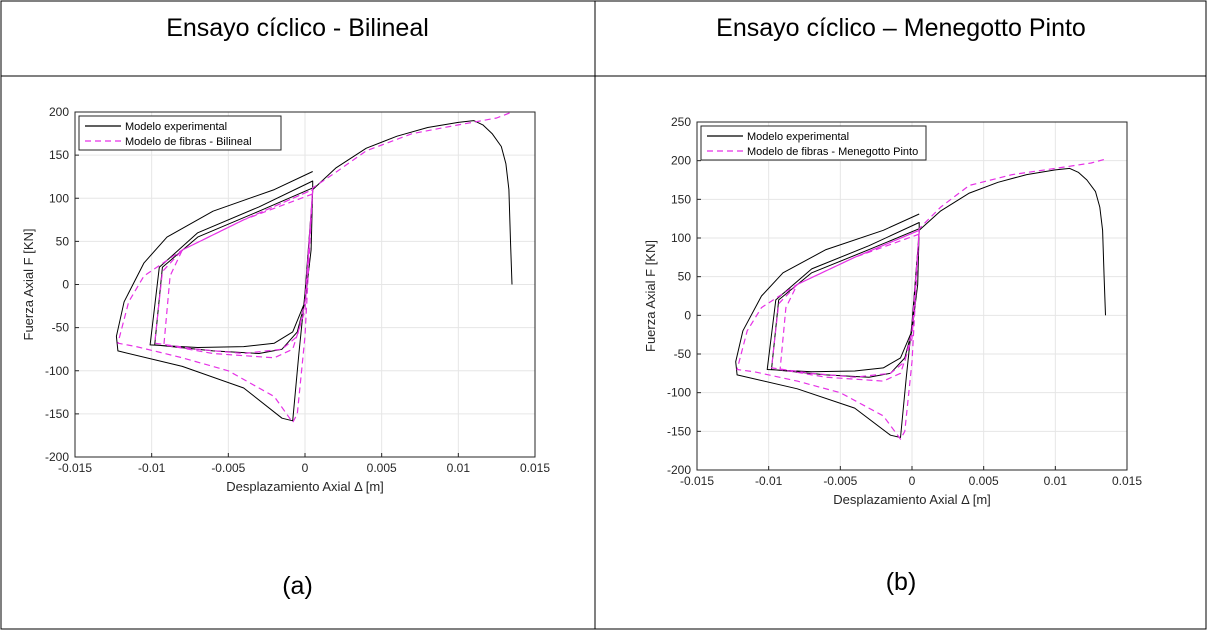 The width and height of the screenshot is (1207, 630). I want to click on y-tick-label: 250, so click(681, 122).